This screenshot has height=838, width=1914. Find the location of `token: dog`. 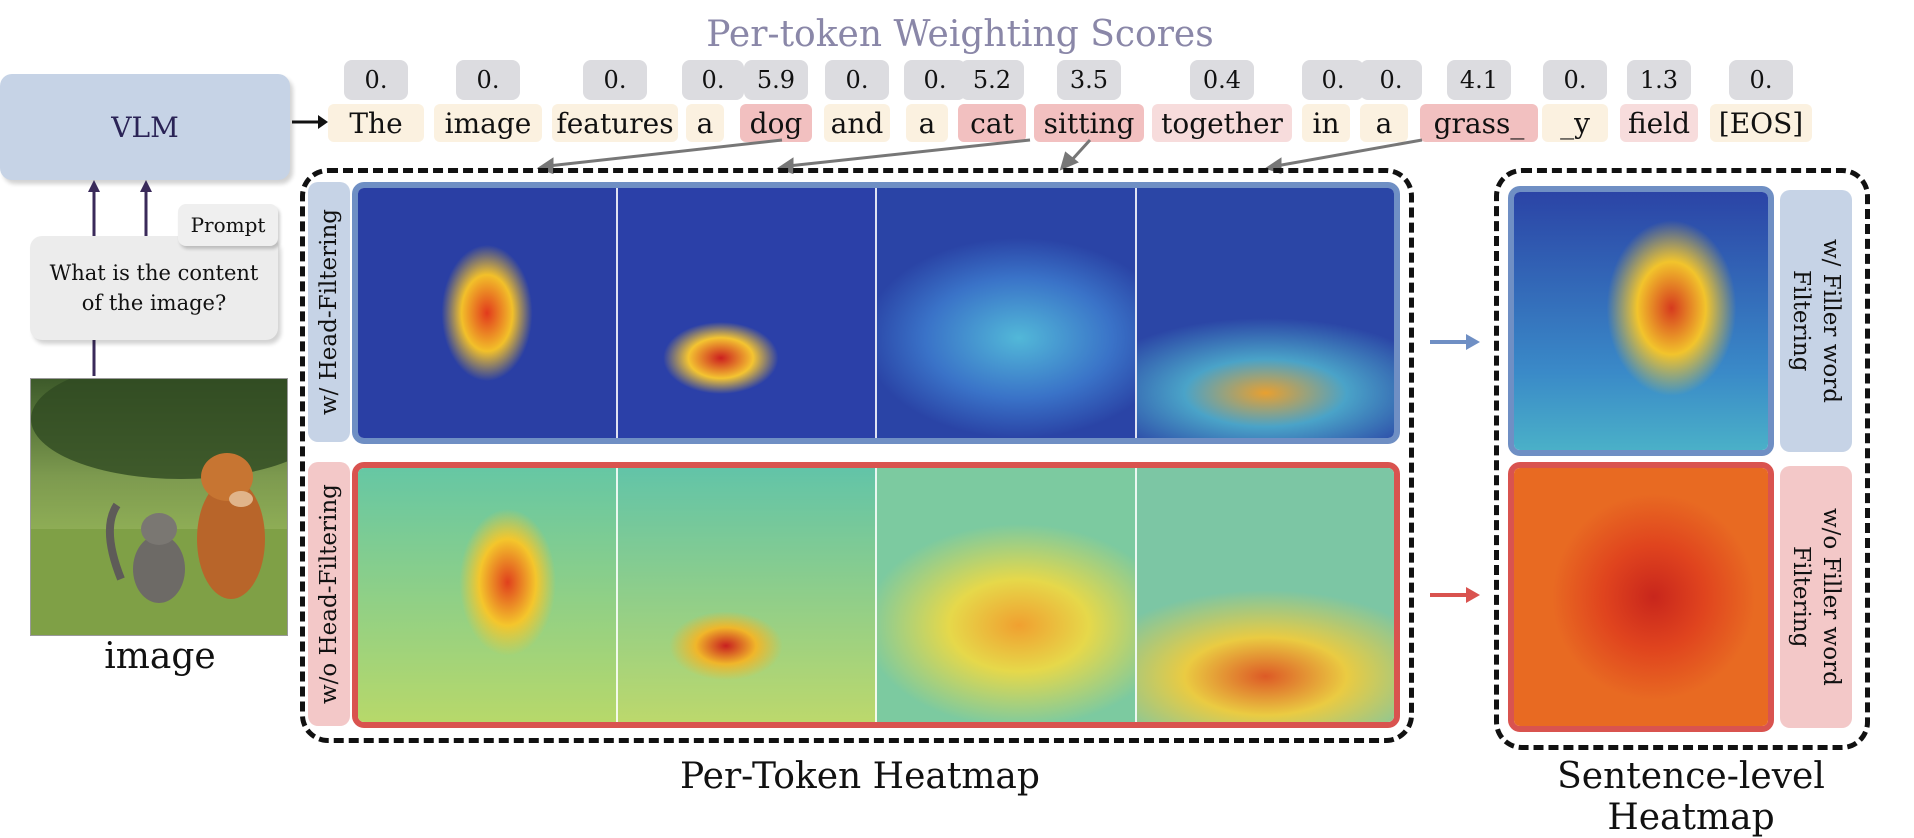

token: dog is located at coordinates (776, 123).